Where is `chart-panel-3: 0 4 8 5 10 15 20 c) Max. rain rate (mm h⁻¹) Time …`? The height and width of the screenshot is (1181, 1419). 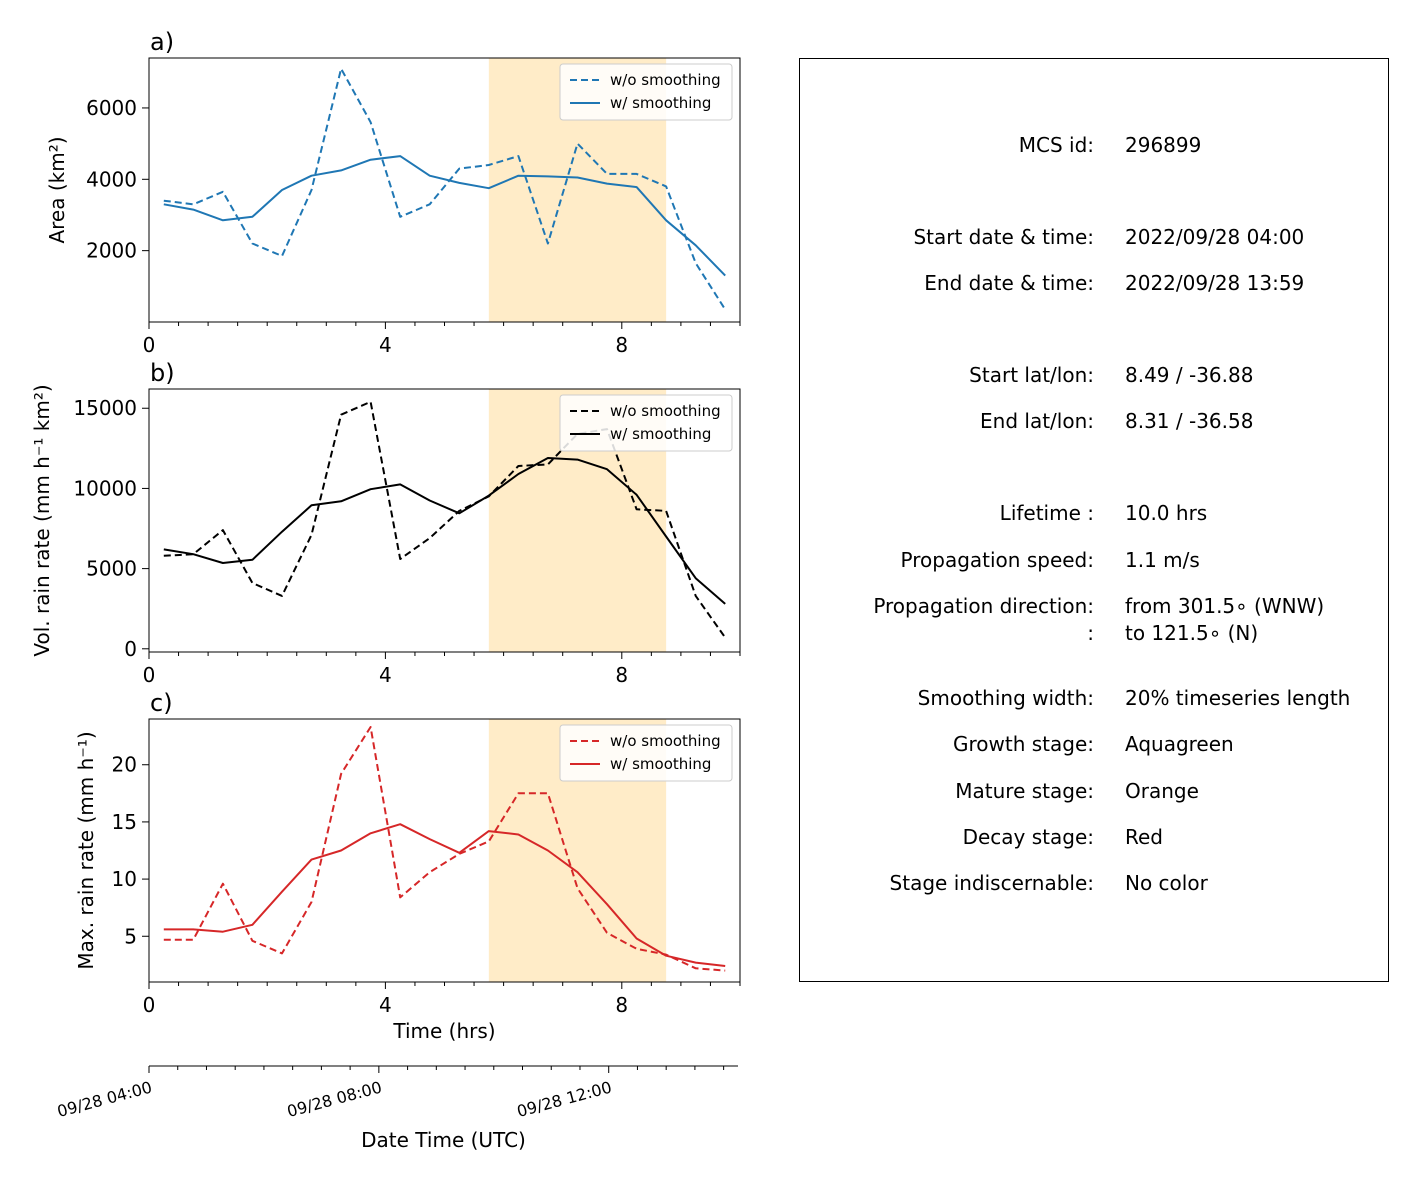
chart-panel-3: 0 4 8 5 10 15 20 c) Max. rain rate (mm h⁻¹) Time … is located at coordinates (407, 866).